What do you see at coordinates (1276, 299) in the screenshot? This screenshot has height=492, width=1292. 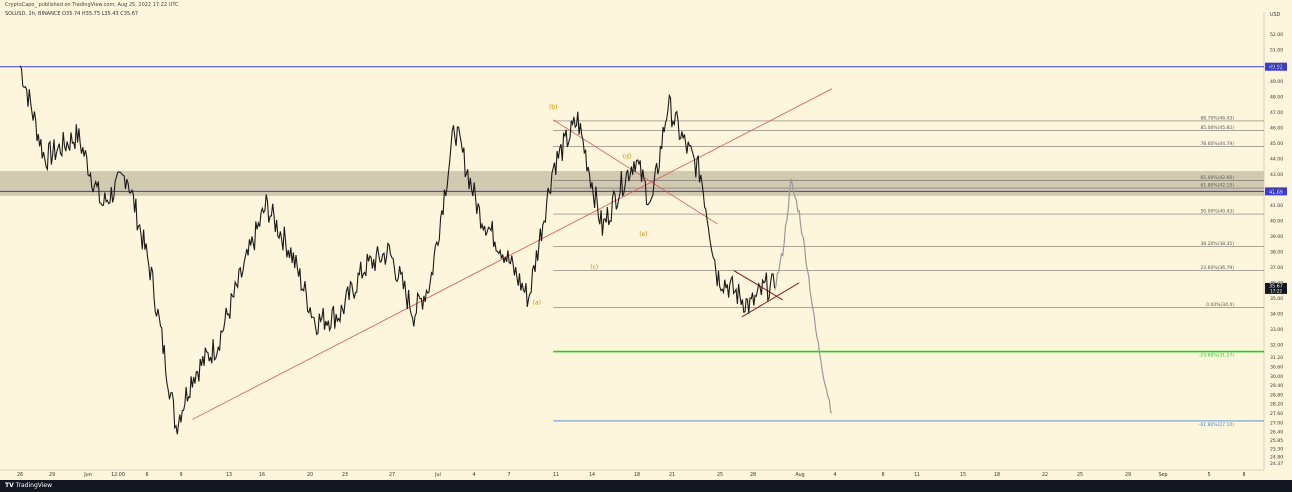 I see `y-tick-label: 35.00` at bounding box center [1276, 299].